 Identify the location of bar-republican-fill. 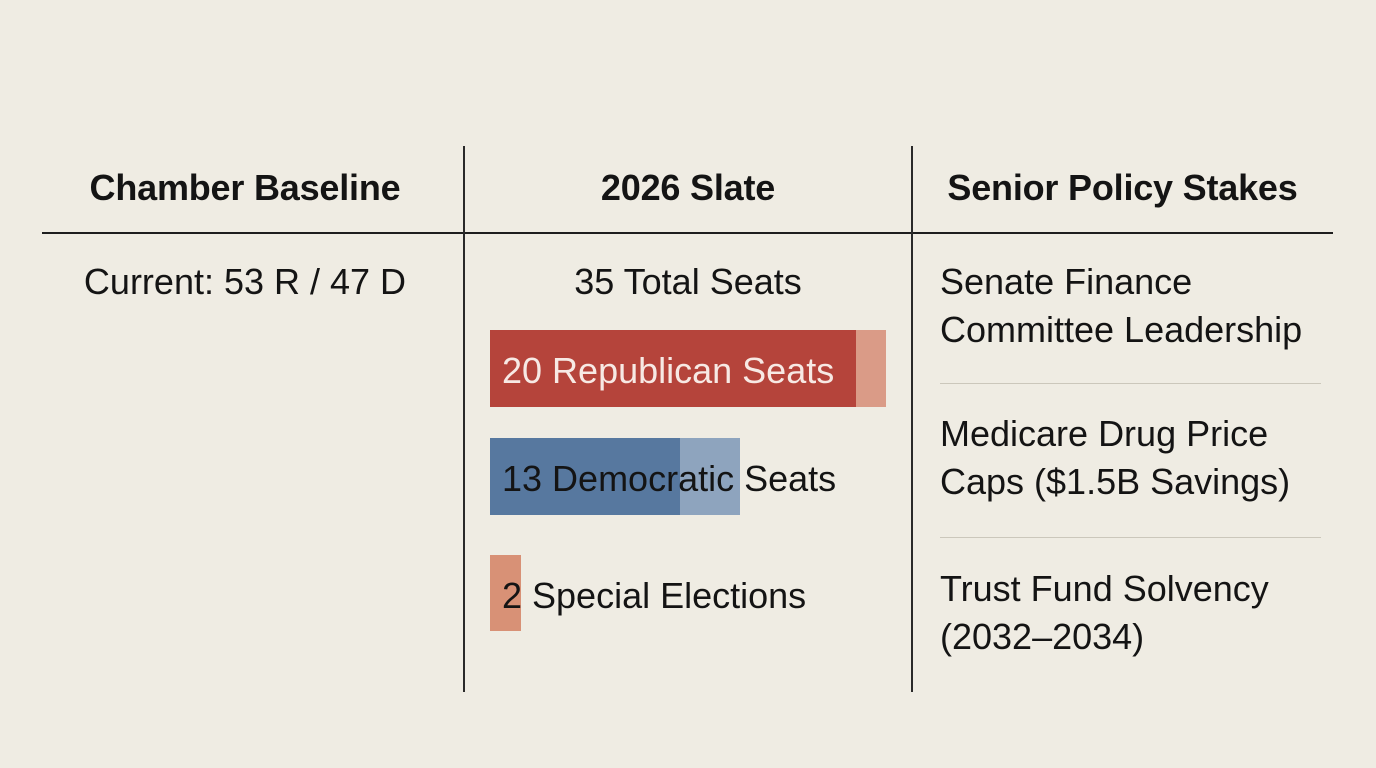
(673, 368).